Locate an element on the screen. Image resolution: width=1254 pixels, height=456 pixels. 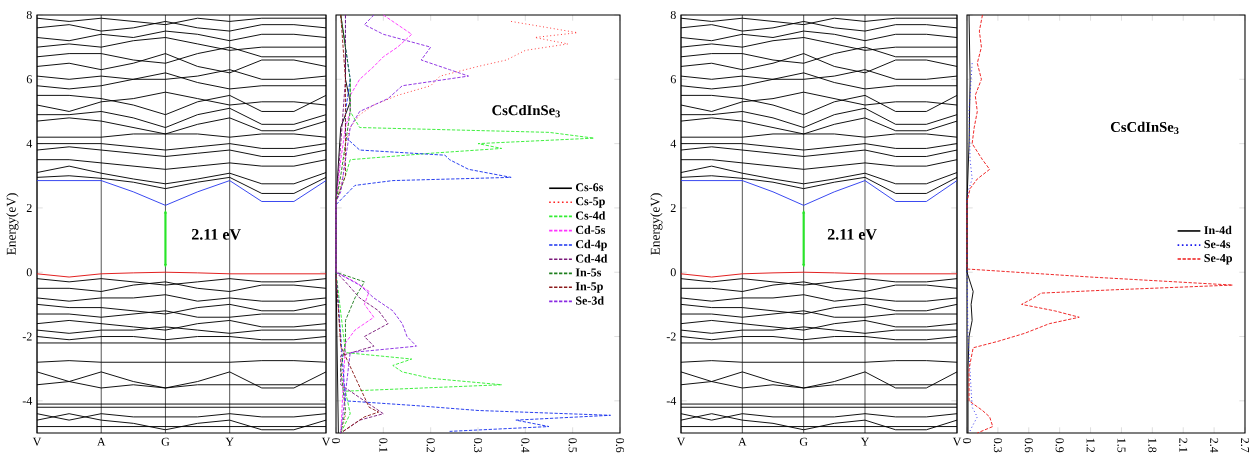
legend-label: In-5s is located at coordinates (588, 272).